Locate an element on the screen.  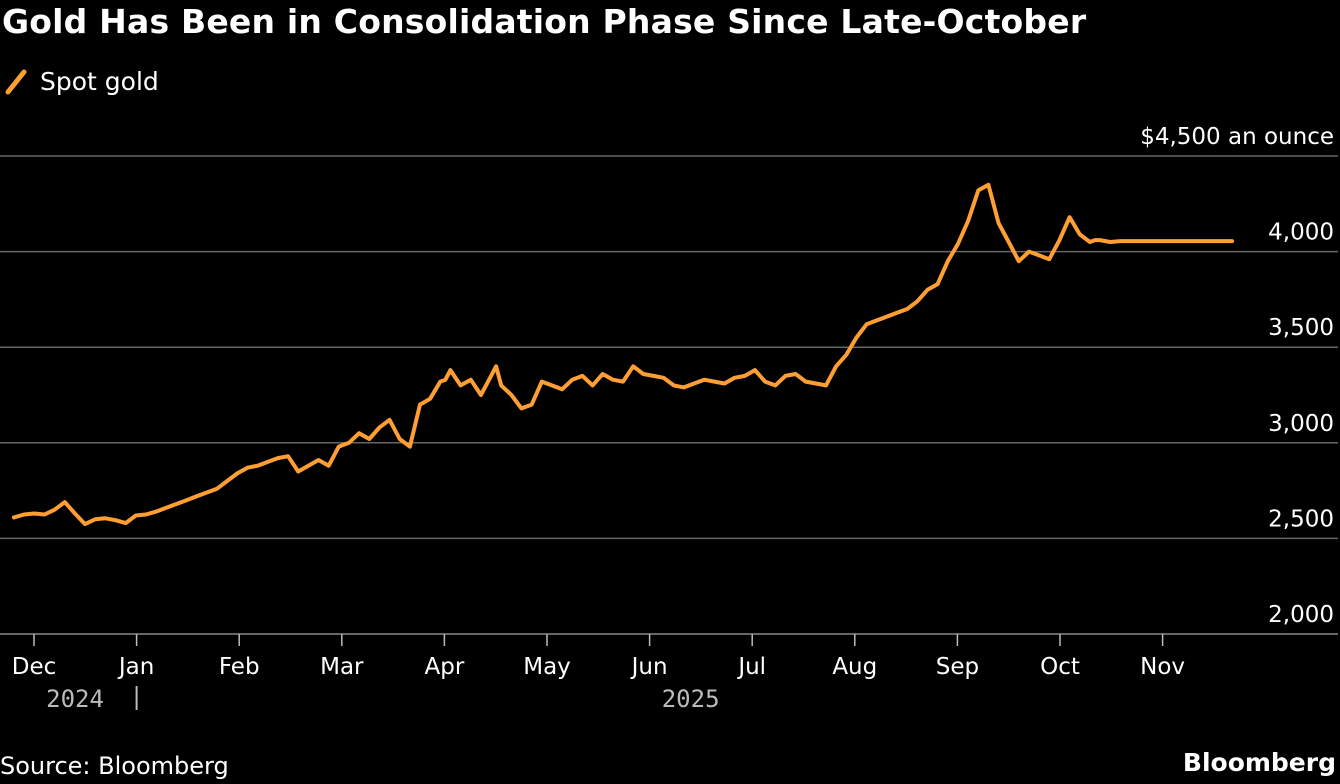
x-tick-label: Aug is located at coordinates (854, 667).